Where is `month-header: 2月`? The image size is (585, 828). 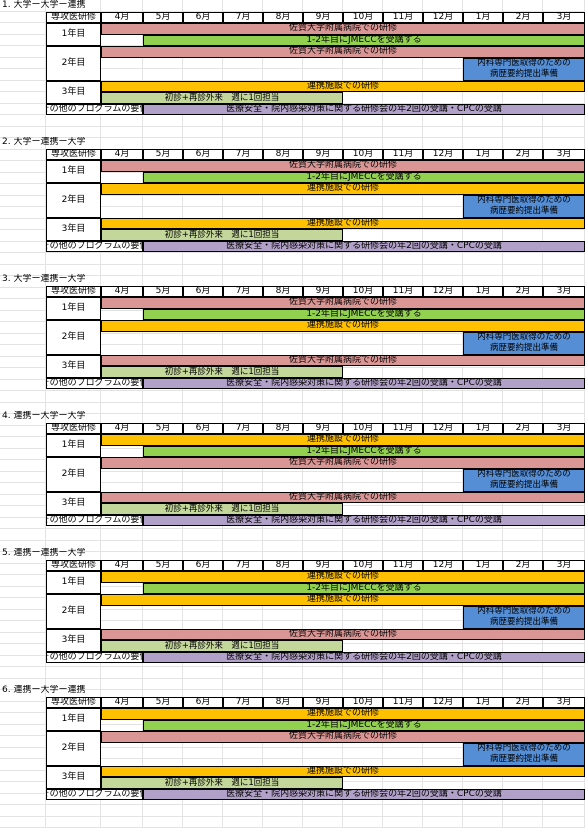
month-header: 2月 is located at coordinates (523, 566).